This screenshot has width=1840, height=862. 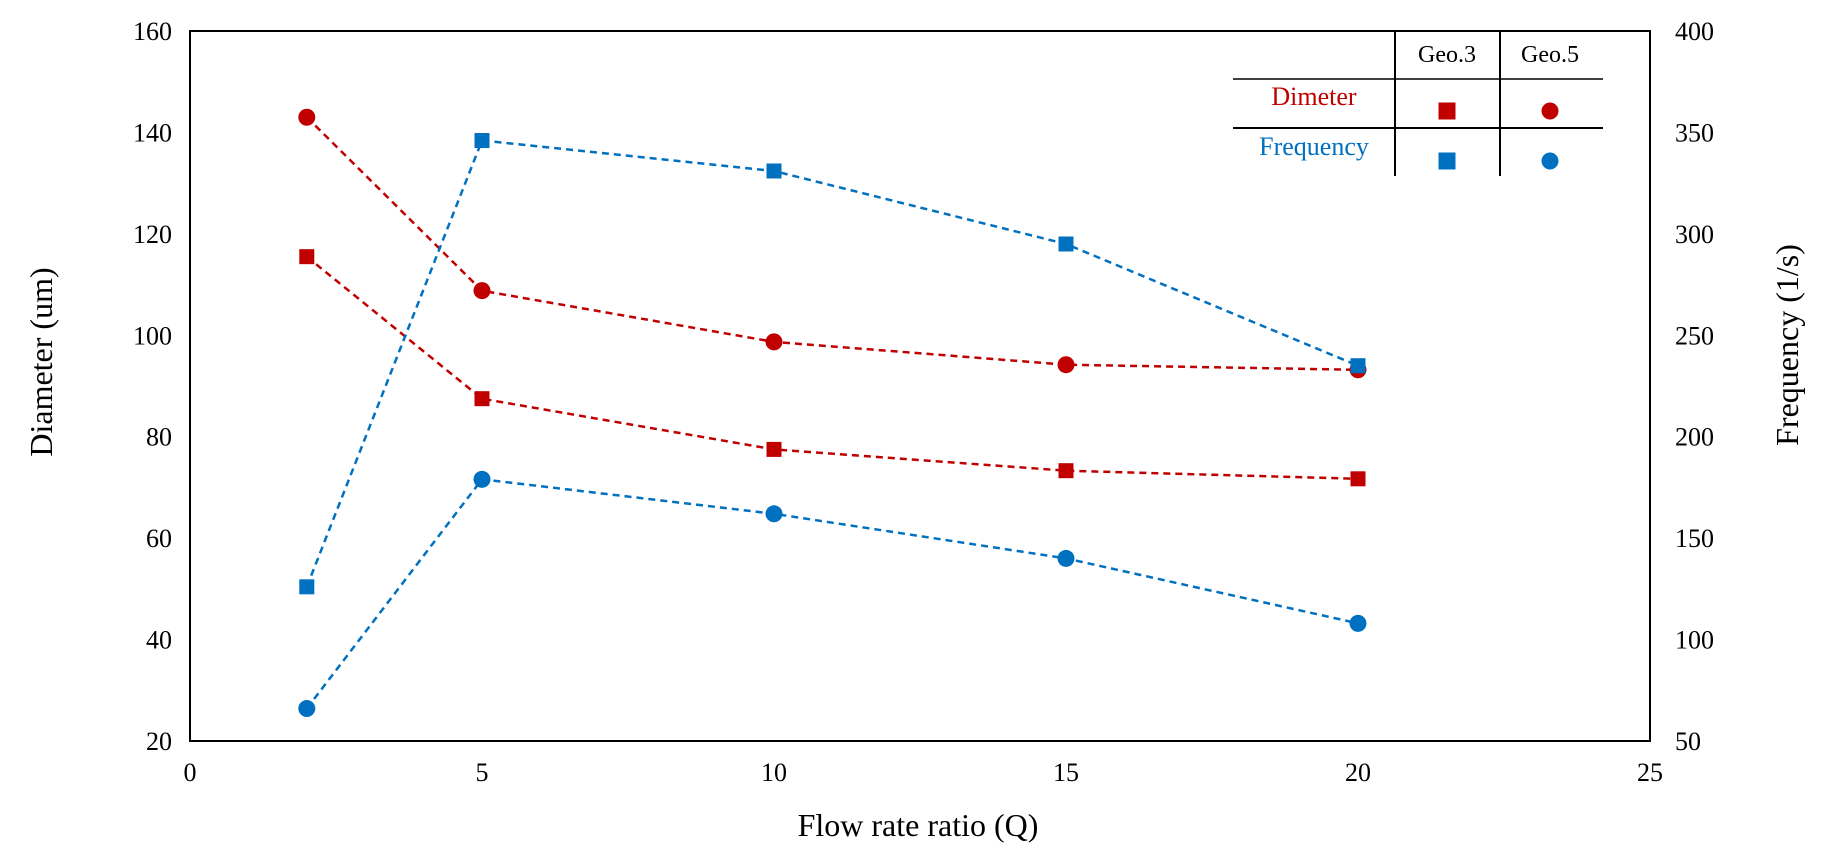 What do you see at coordinates (190, 772) in the screenshot?
I see `x-tick-label: 0` at bounding box center [190, 772].